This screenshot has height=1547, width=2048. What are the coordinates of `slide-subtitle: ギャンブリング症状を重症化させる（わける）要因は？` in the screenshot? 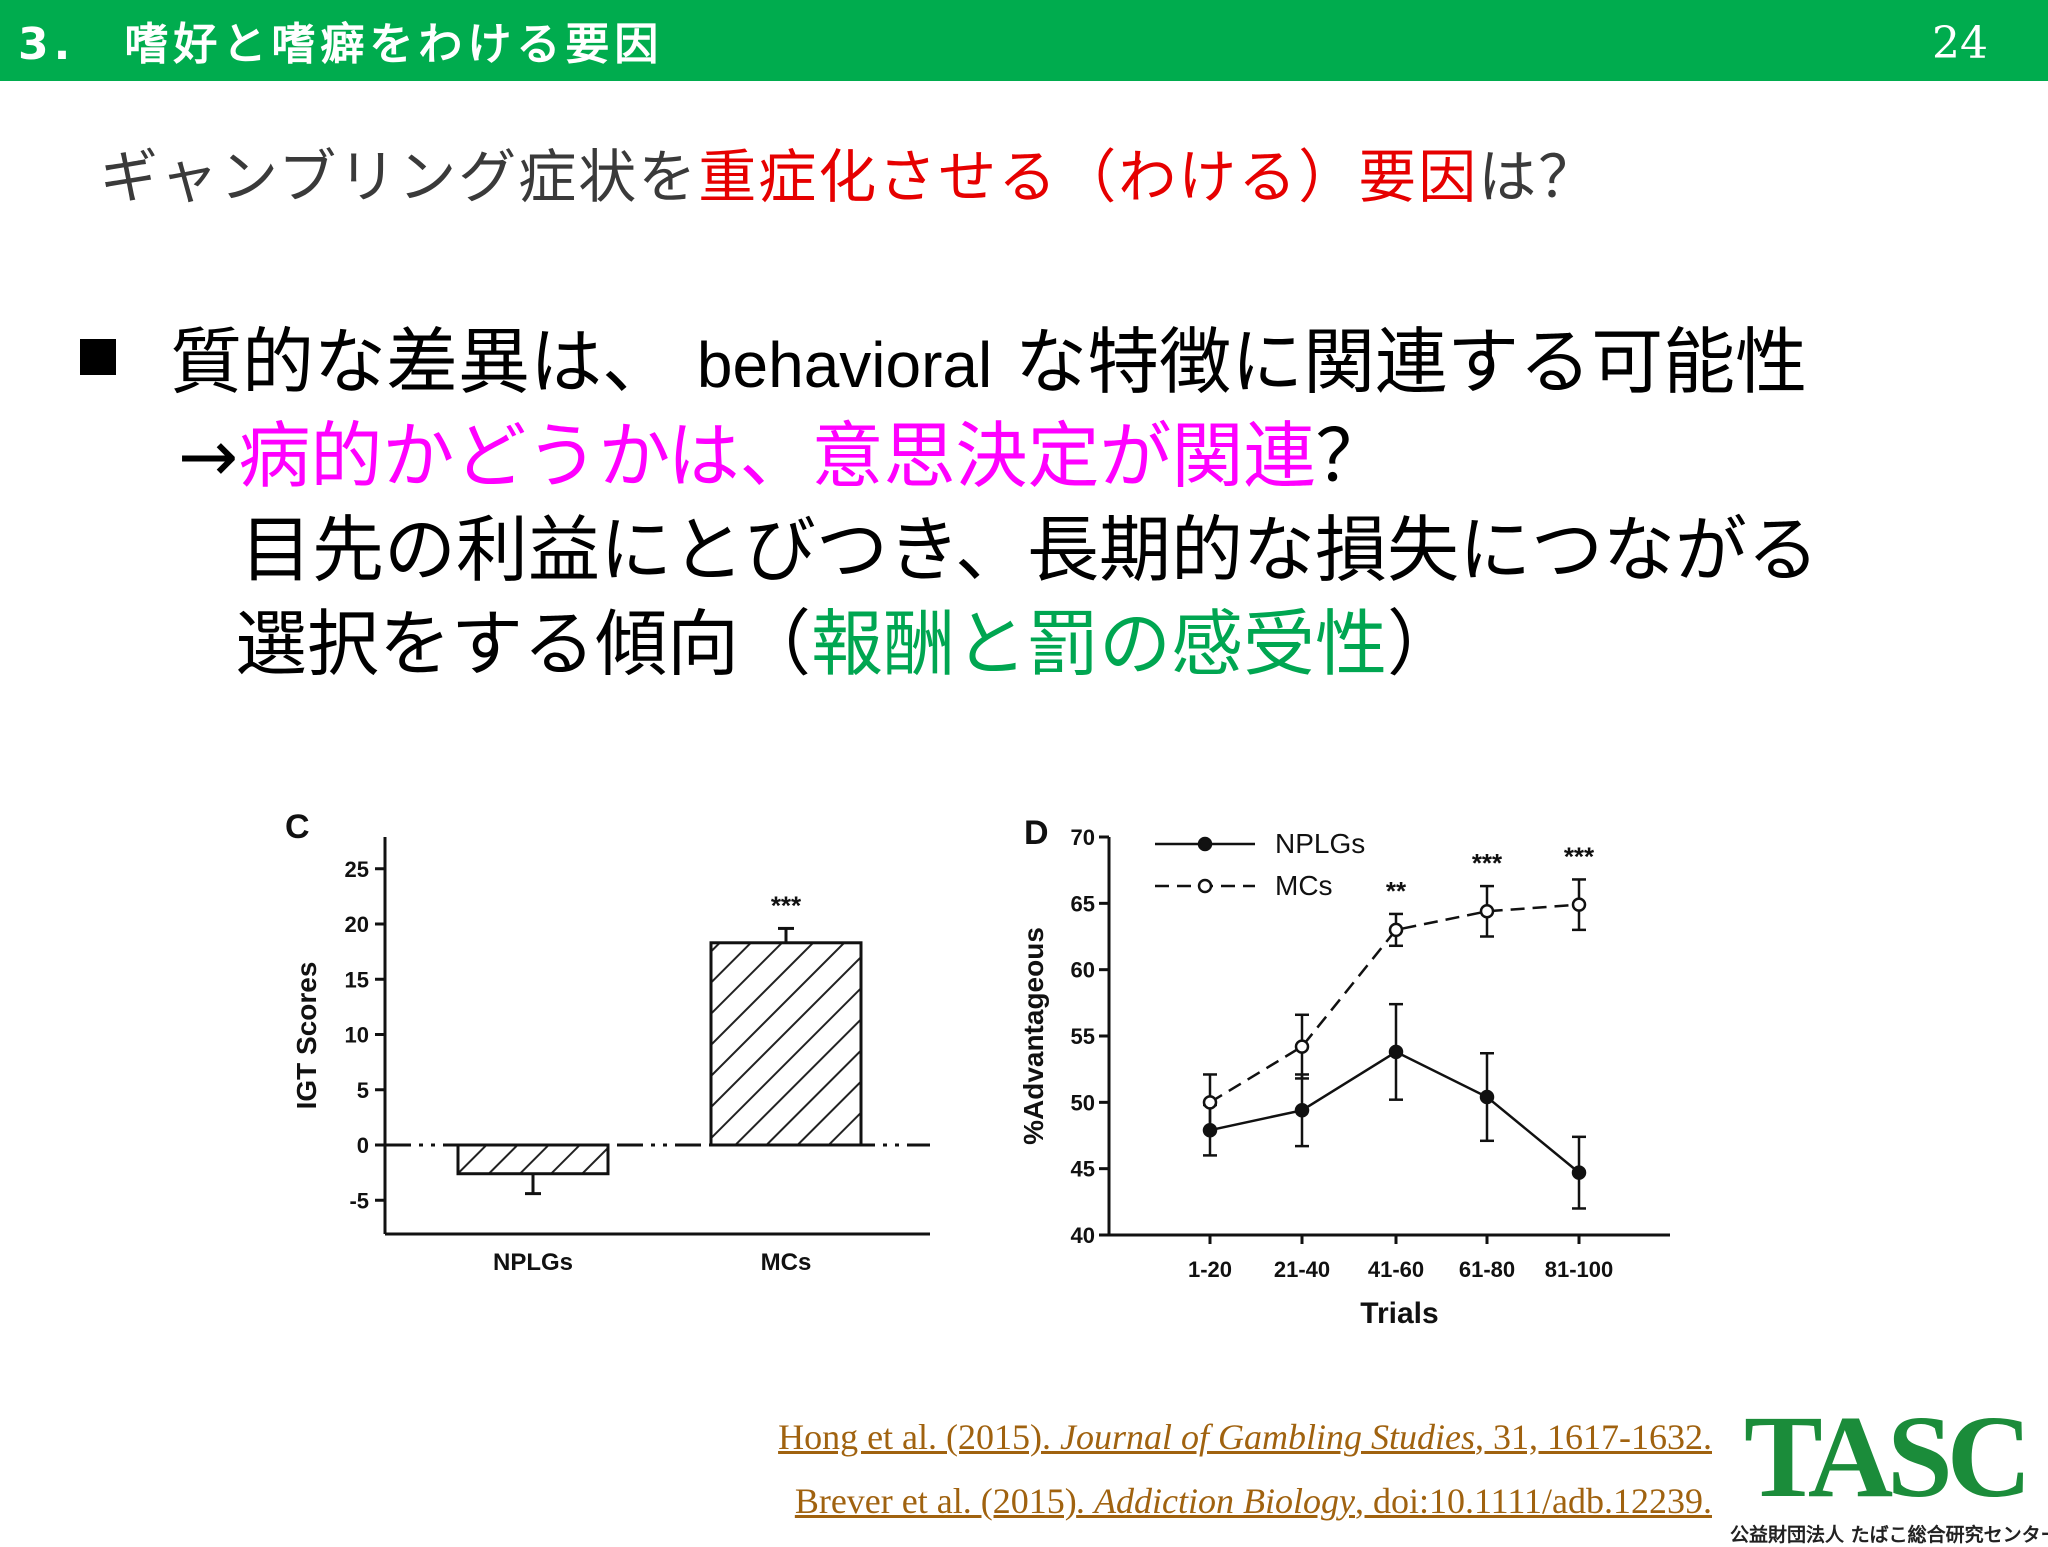 It's located at (849, 172).